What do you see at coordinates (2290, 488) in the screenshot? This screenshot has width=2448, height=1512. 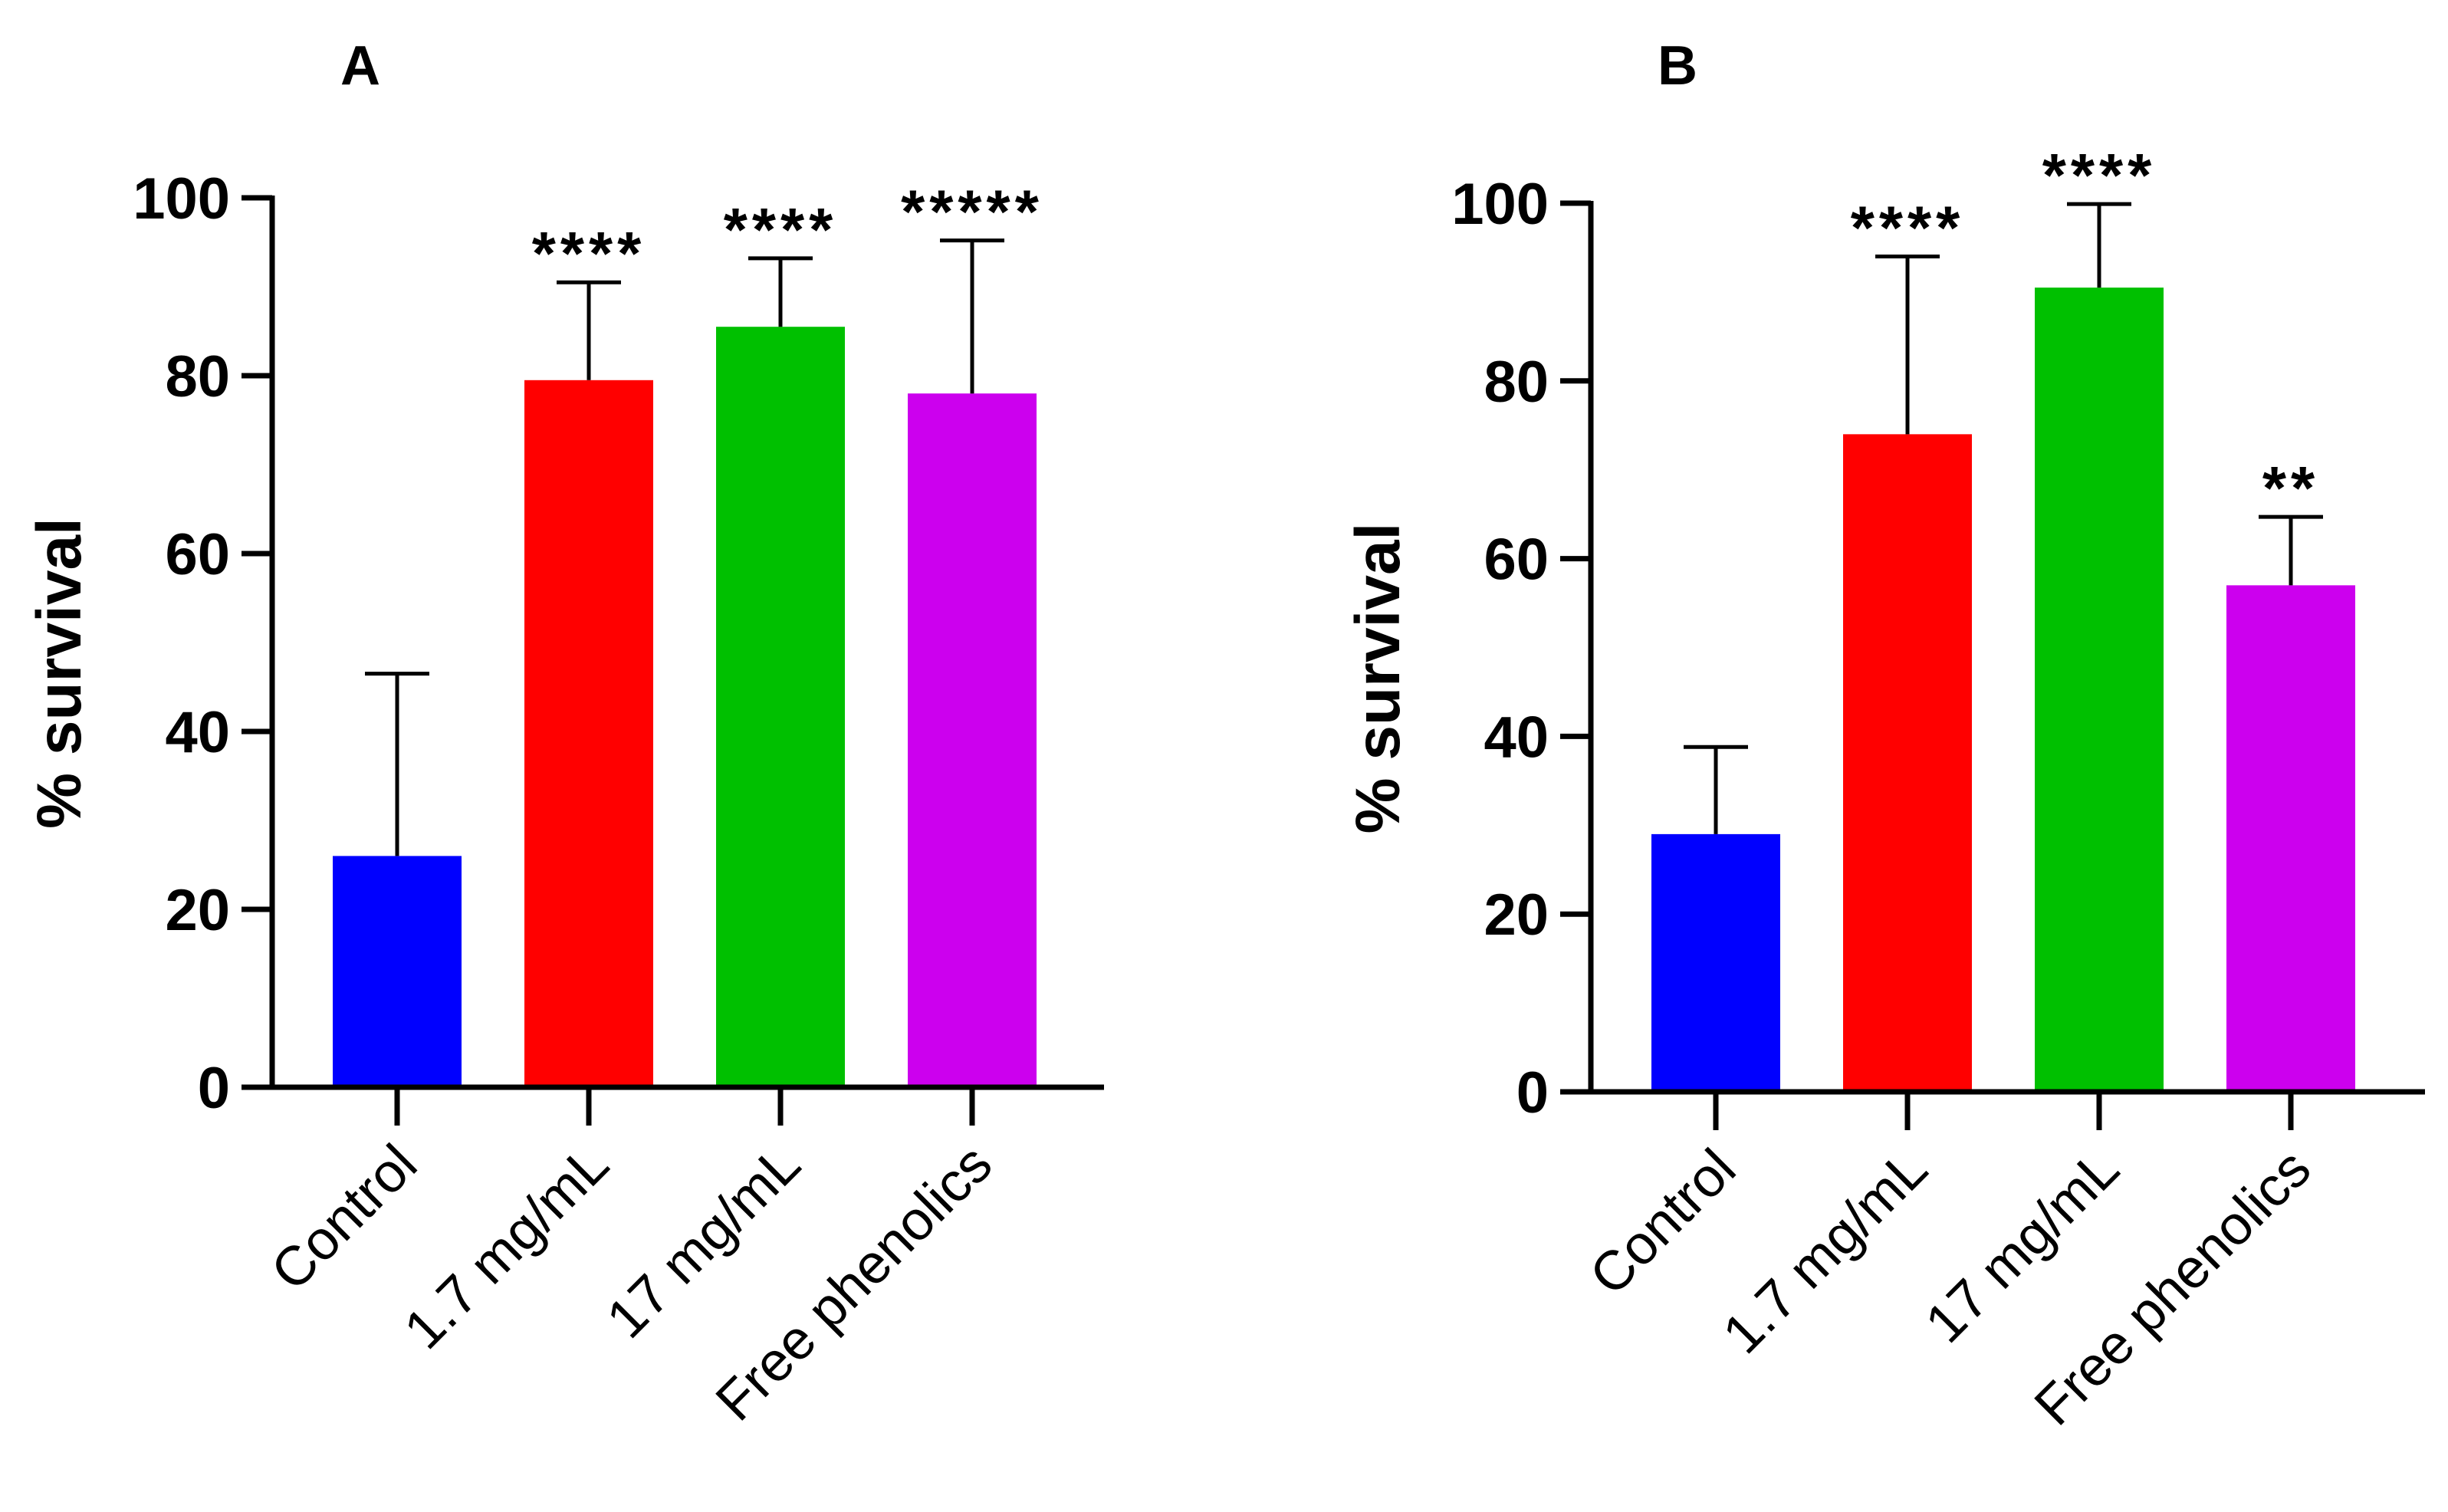 I see `significance-label: **` at bounding box center [2290, 488].